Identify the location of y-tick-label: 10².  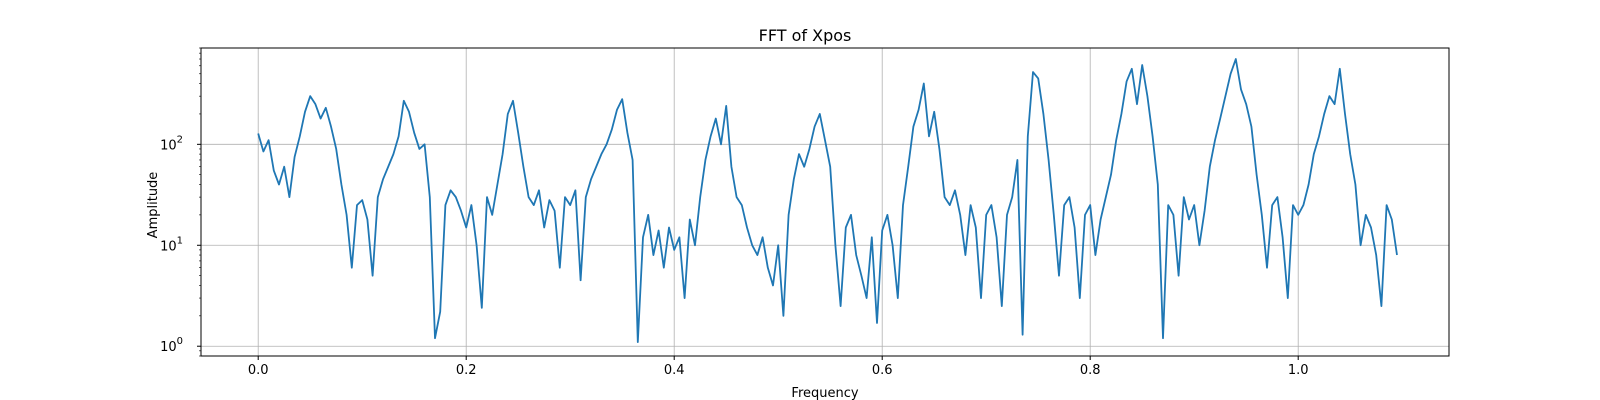
(171, 143).